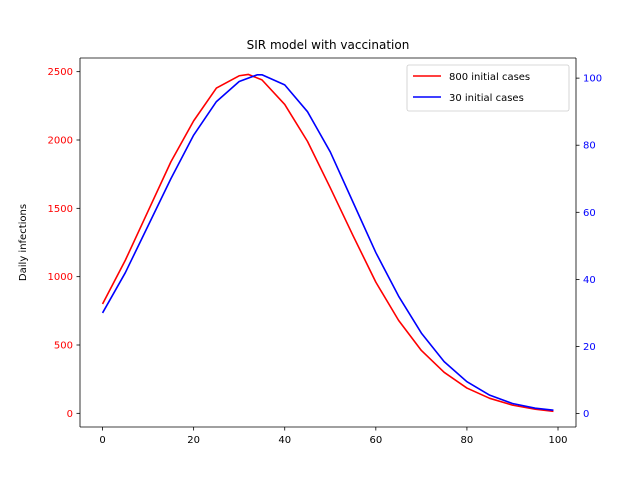  I want to click on y-right-tick-label: 0, so click(586, 414).